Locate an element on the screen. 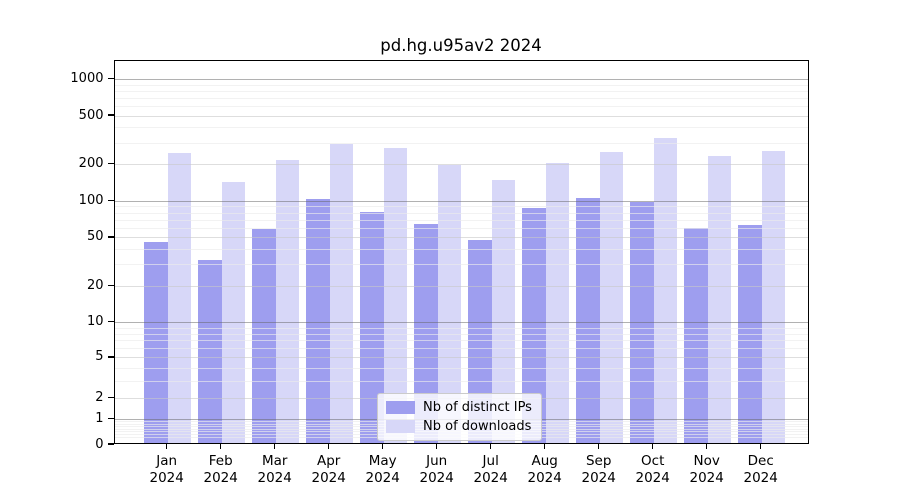 The height and width of the screenshot is (500, 900). y-tick-label-1: 1 is located at coordinates (99, 419).